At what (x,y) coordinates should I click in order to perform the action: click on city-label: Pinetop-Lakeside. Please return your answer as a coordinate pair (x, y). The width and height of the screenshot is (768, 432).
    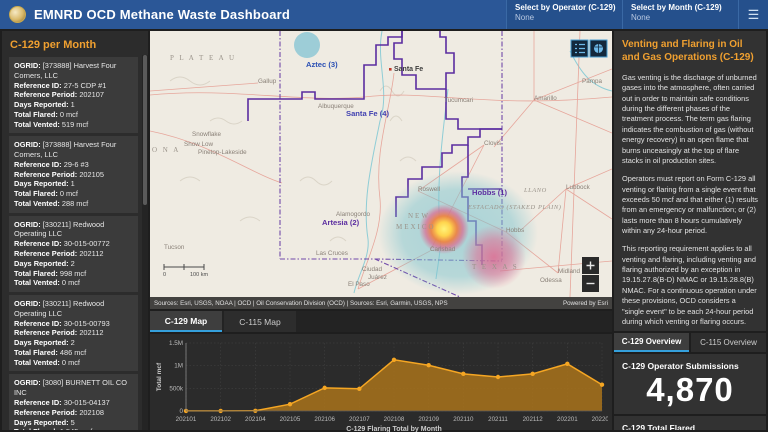
    Looking at the image, I should click on (222, 152).